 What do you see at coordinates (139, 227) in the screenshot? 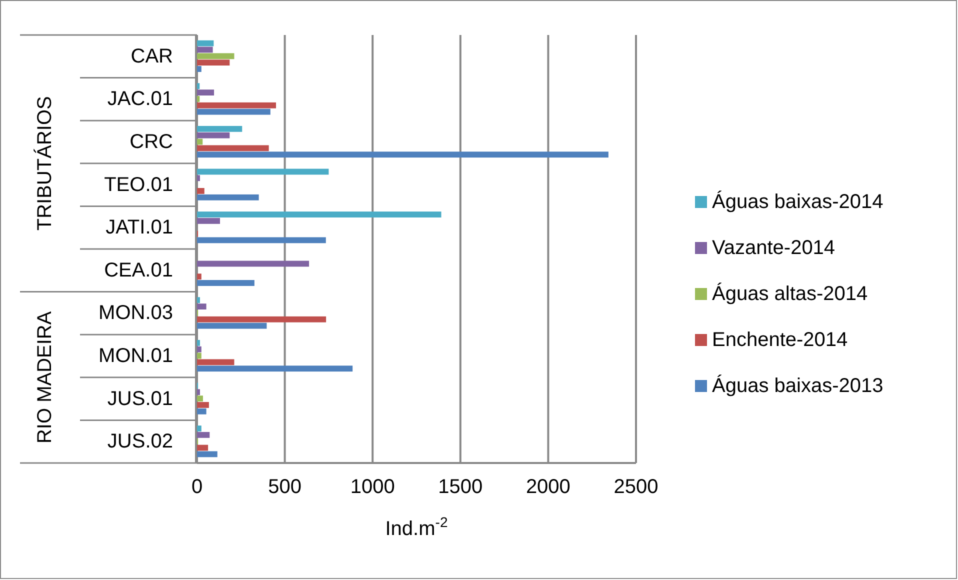
I see `y-tick-label: JATI.01` at bounding box center [139, 227].